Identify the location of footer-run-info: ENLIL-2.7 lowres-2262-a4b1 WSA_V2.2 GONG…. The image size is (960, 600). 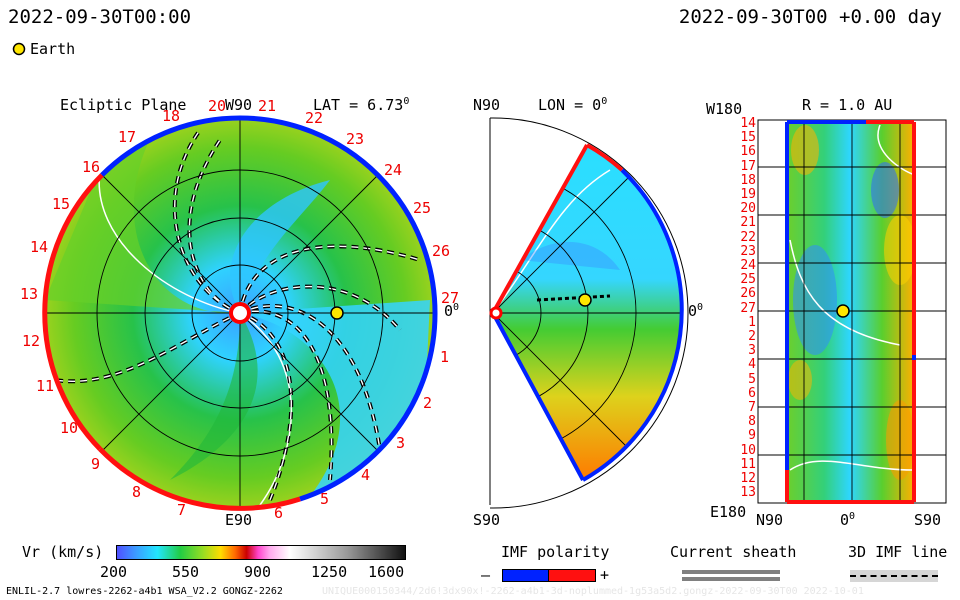
(144, 591).